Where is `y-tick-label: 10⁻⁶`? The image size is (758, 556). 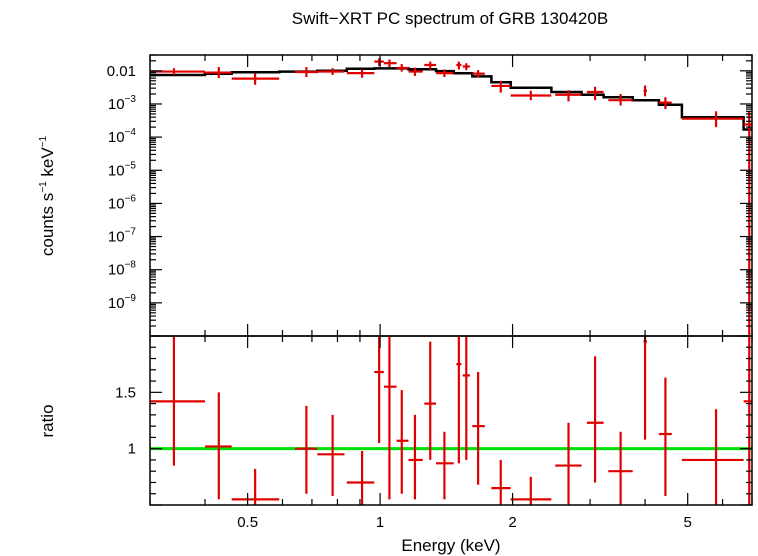
y-tick-label: 10⁻⁶ is located at coordinates (122, 202).